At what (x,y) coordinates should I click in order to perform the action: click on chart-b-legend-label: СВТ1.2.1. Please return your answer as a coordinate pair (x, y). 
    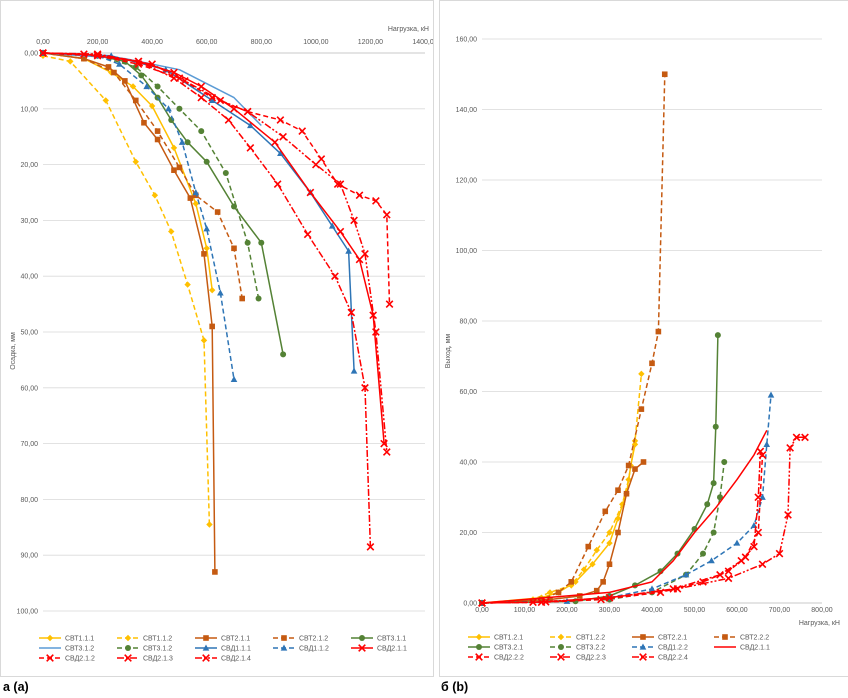
    Looking at the image, I should click on (508, 638).